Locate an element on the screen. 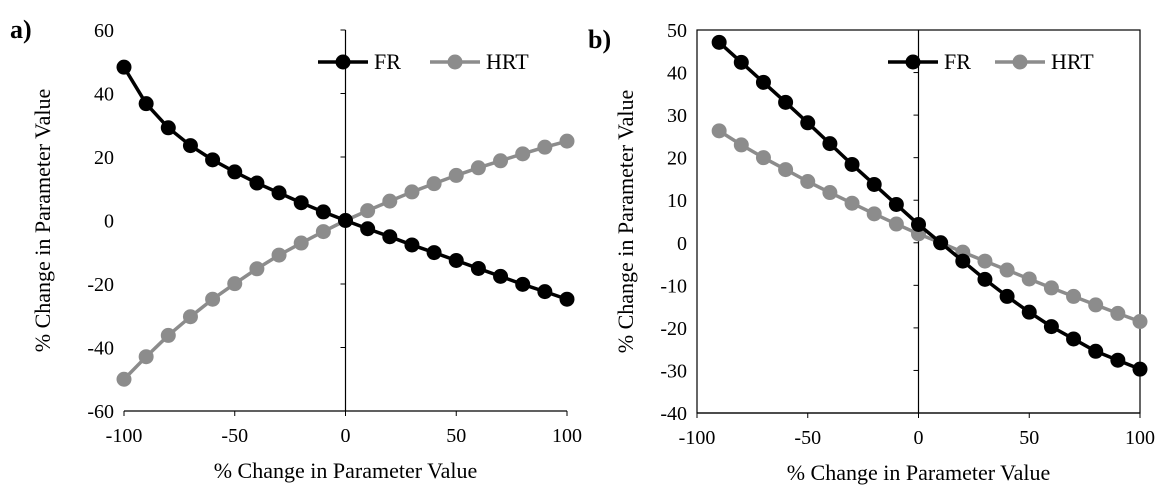 This screenshot has height=486, width=1169. y-tick-label: 60 is located at coordinates (104, 31).